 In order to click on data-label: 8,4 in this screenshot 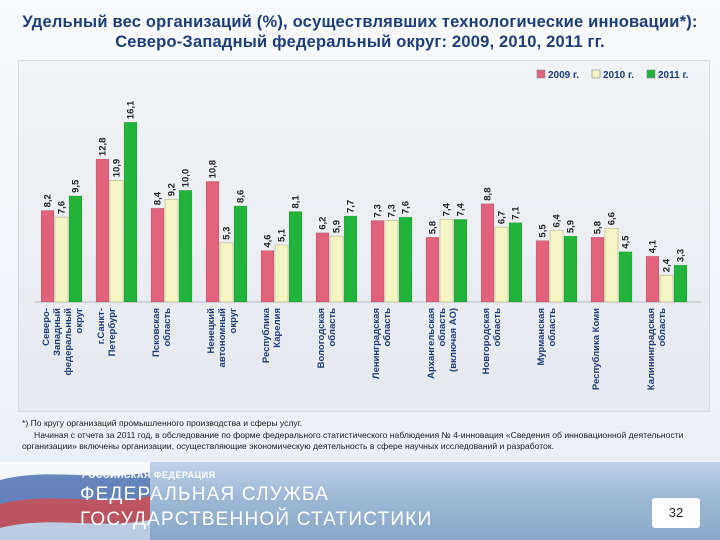, I will do `click(158, 198)`.